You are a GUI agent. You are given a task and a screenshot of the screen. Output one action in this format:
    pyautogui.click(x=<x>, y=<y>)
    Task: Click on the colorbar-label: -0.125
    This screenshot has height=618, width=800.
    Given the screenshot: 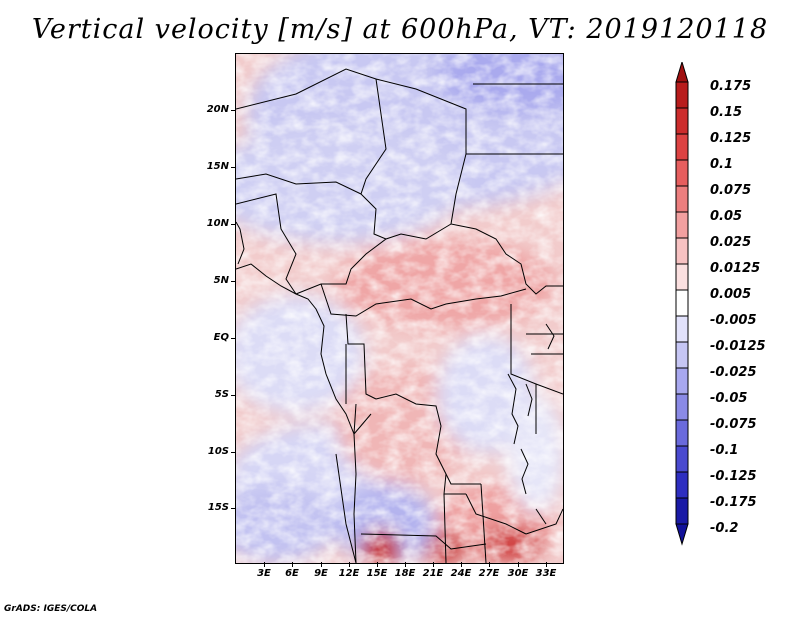 What is the action you would take?
    pyautogui.click(x=733, y=476)
    